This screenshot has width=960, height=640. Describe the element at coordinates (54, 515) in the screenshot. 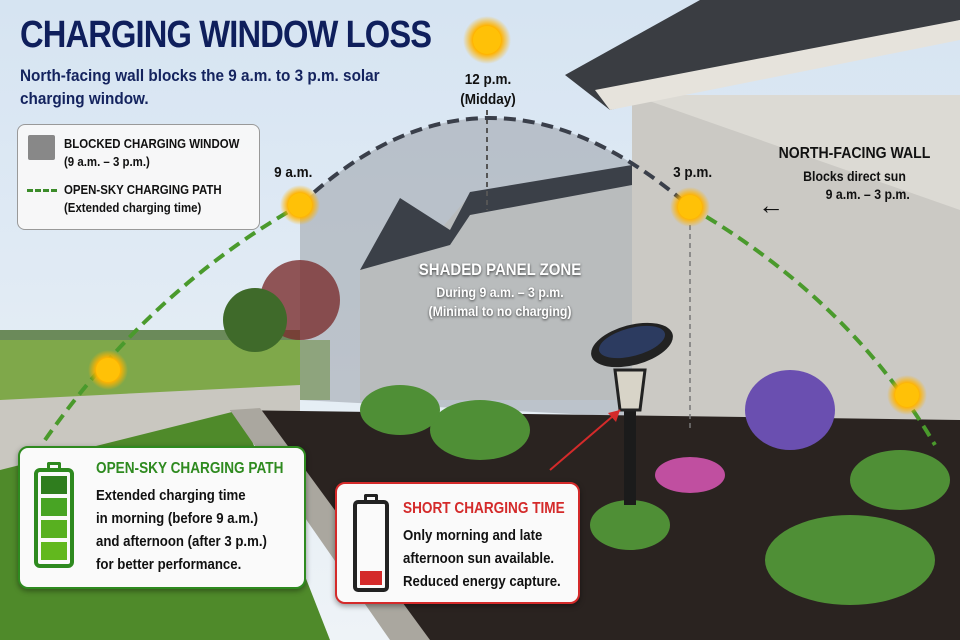

I see `battery-full-icon` at that location.